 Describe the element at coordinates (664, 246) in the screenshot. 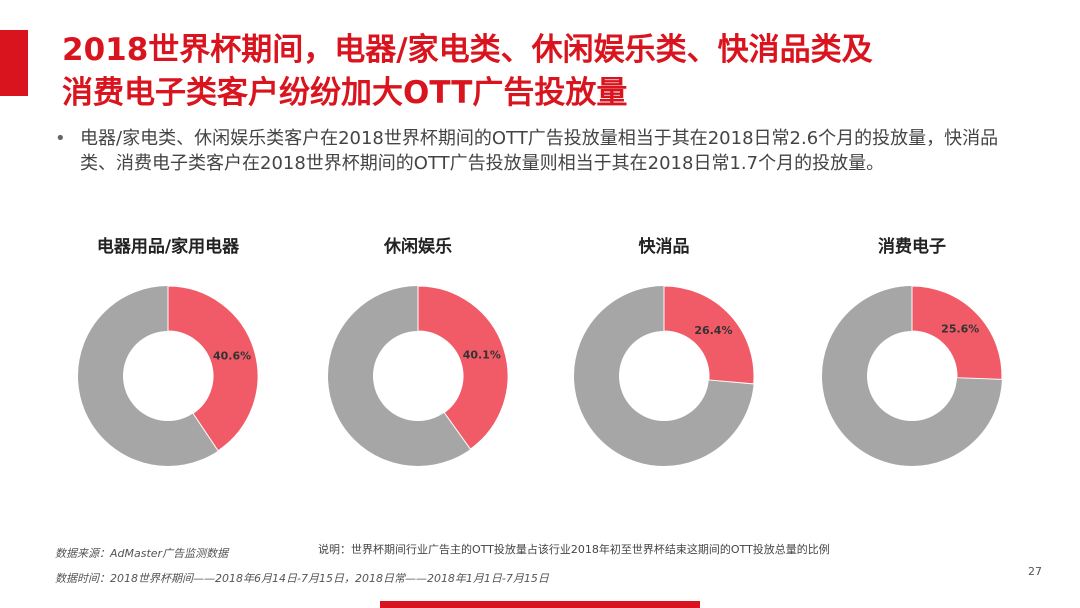

I see `chart-title: 快消品` at that location.